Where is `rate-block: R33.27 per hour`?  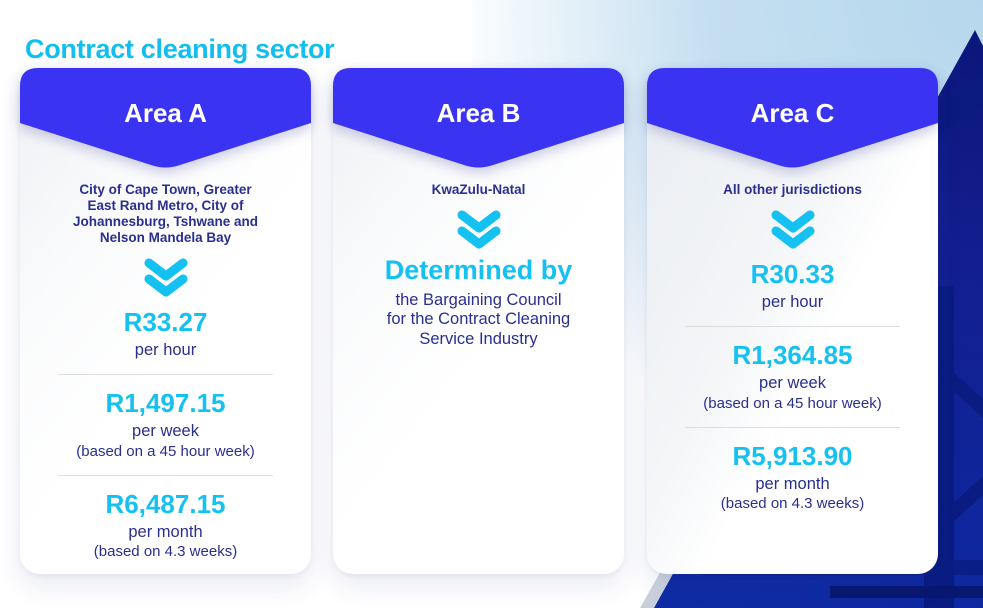 rate-block: R33.27 per hour is located at coordinates (165, 333).